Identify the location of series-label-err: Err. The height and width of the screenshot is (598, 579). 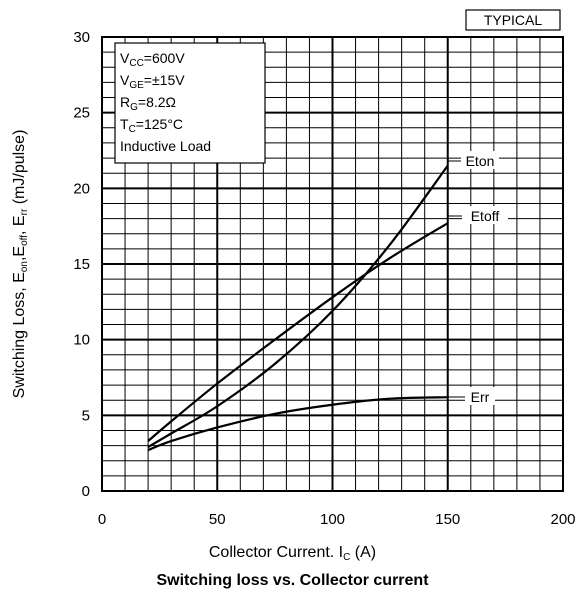
(480, 397).